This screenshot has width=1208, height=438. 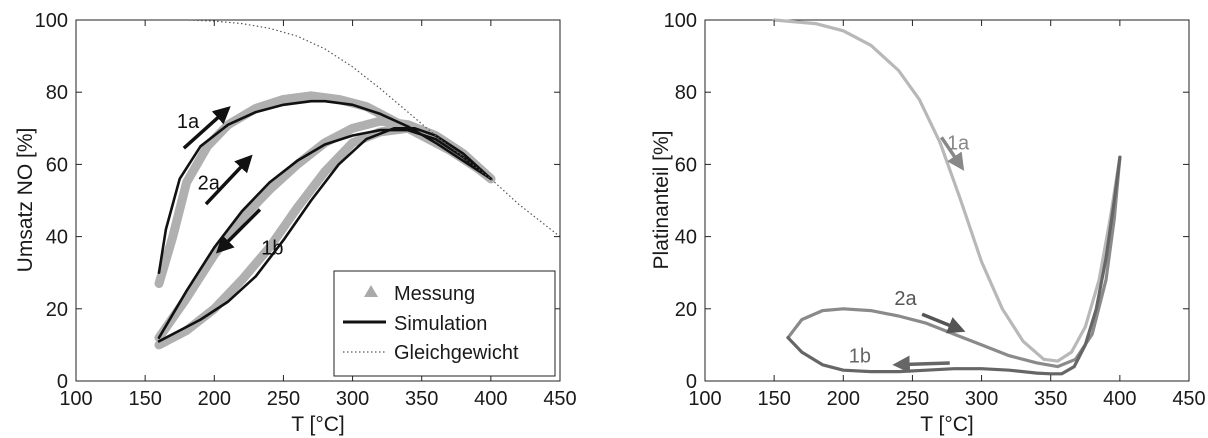 What do you see at coordinates (686, 93) in the screenshot?
I see `right-y-tick-label: 80` at bounding box center [686, 93].